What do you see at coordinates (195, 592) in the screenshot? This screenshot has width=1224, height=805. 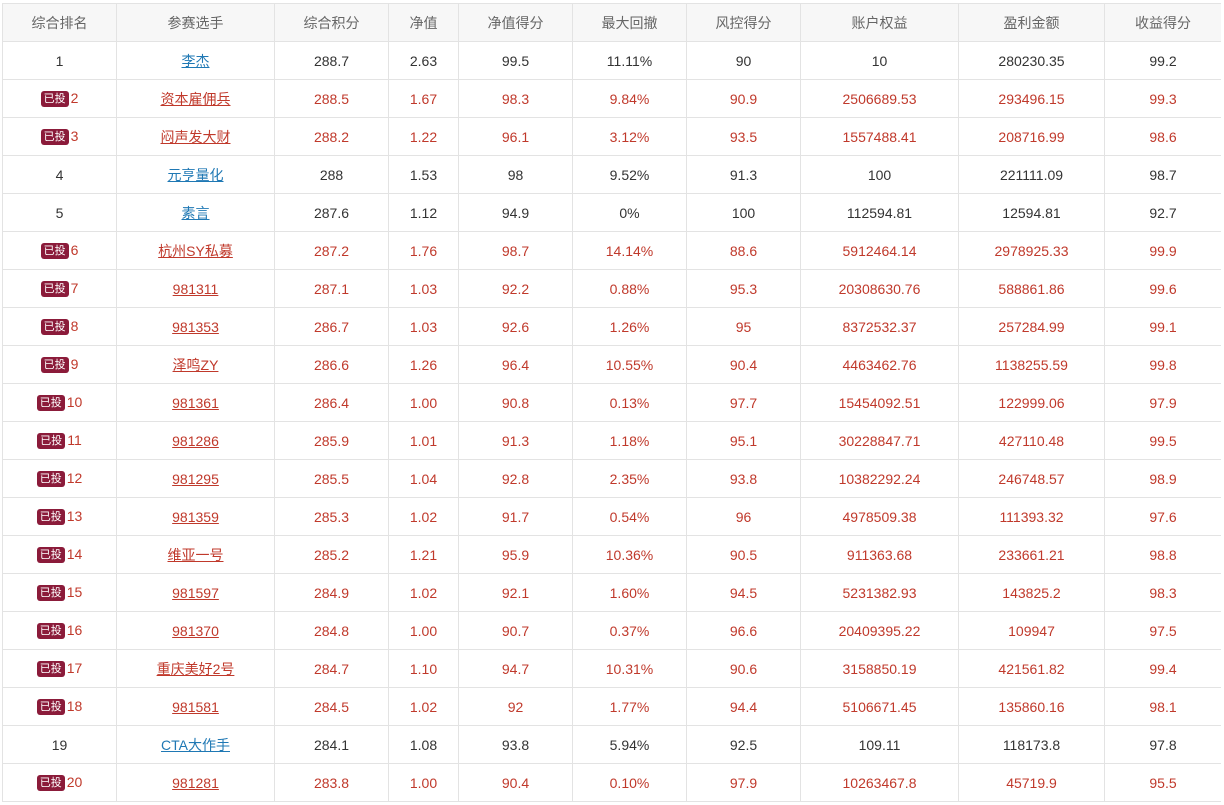 I see `player-link: 981597` at bounding box center [195, 592].